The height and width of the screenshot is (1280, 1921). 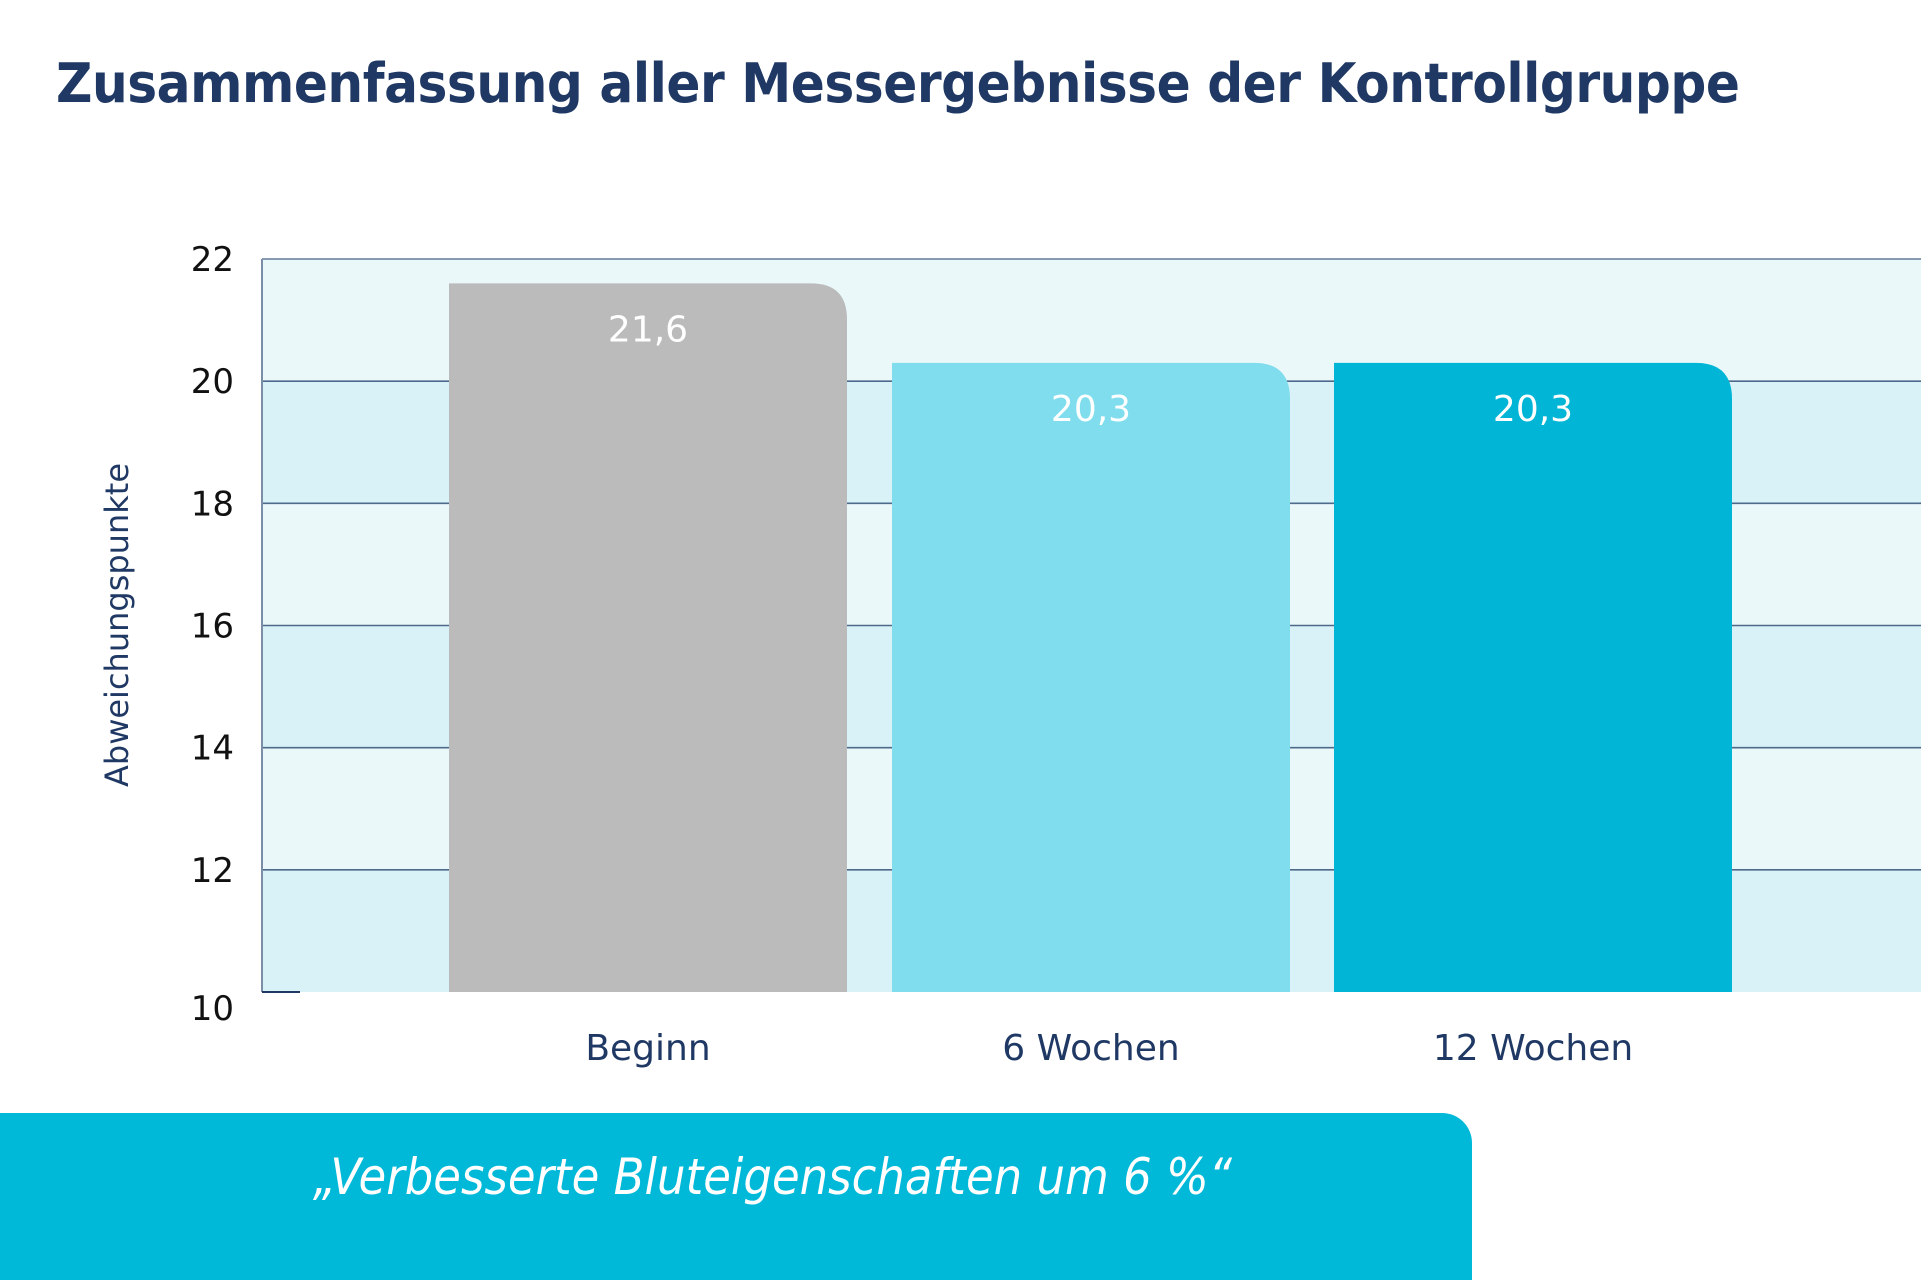 What do you see at coordinates (212, 627) in the screenshot?
I see `y-tick-label: 16` at bounding box center [212, 627].